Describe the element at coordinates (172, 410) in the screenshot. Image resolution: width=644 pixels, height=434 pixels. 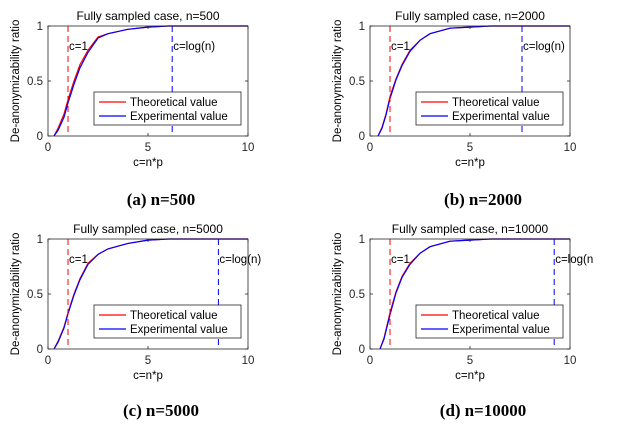
I see `caption-c-text: n=5000` at that location.